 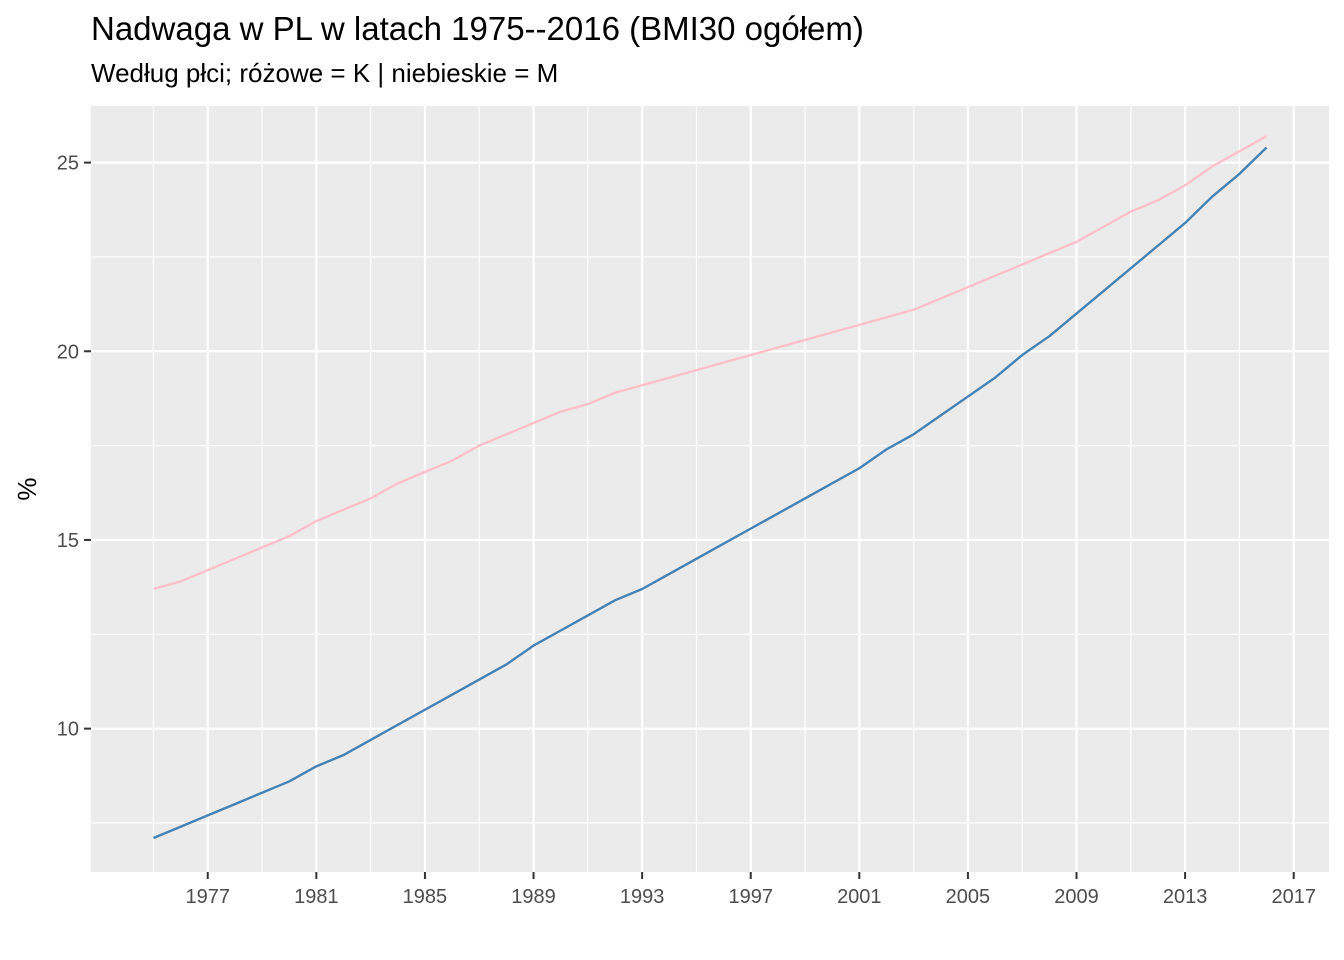 I want to click on x-tick-label: 1989, so click(x=533, y=897).